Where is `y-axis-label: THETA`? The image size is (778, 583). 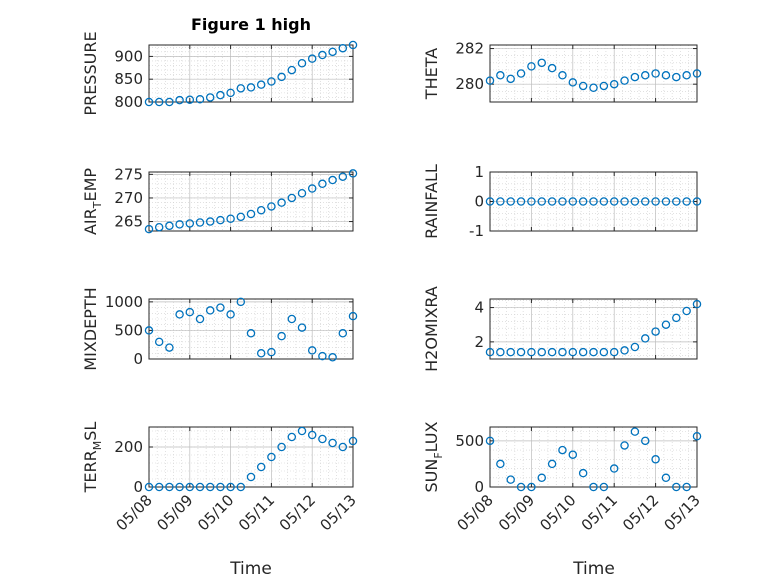 y-axis-label: THETA is located at coordinates (431, 74).